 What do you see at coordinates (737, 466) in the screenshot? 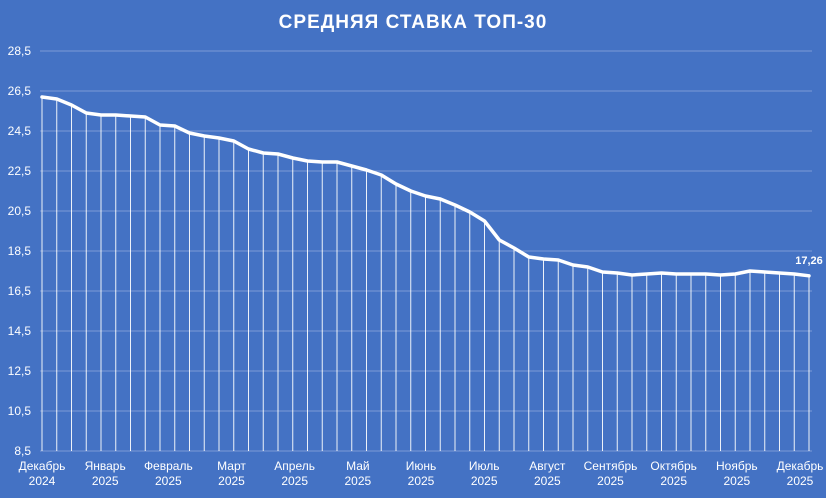
I see `x-tick-month: Ноябрь` at bounding box center [737, 466].